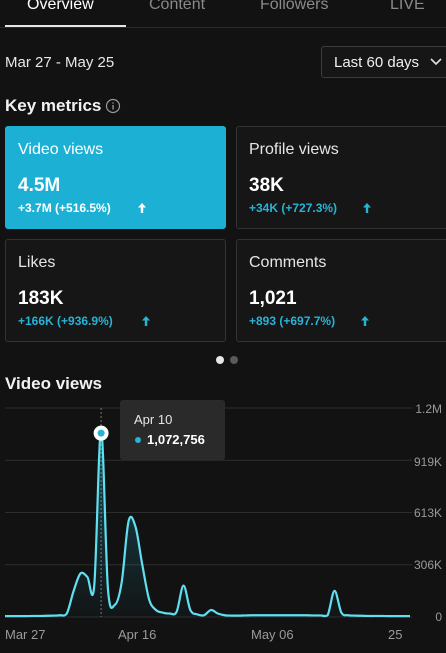  What do you see at coordinates (223, 14) in the screenshot?
I see `tab-bar: Overview Content Followers LIVE` at bounding box center [223, 14].